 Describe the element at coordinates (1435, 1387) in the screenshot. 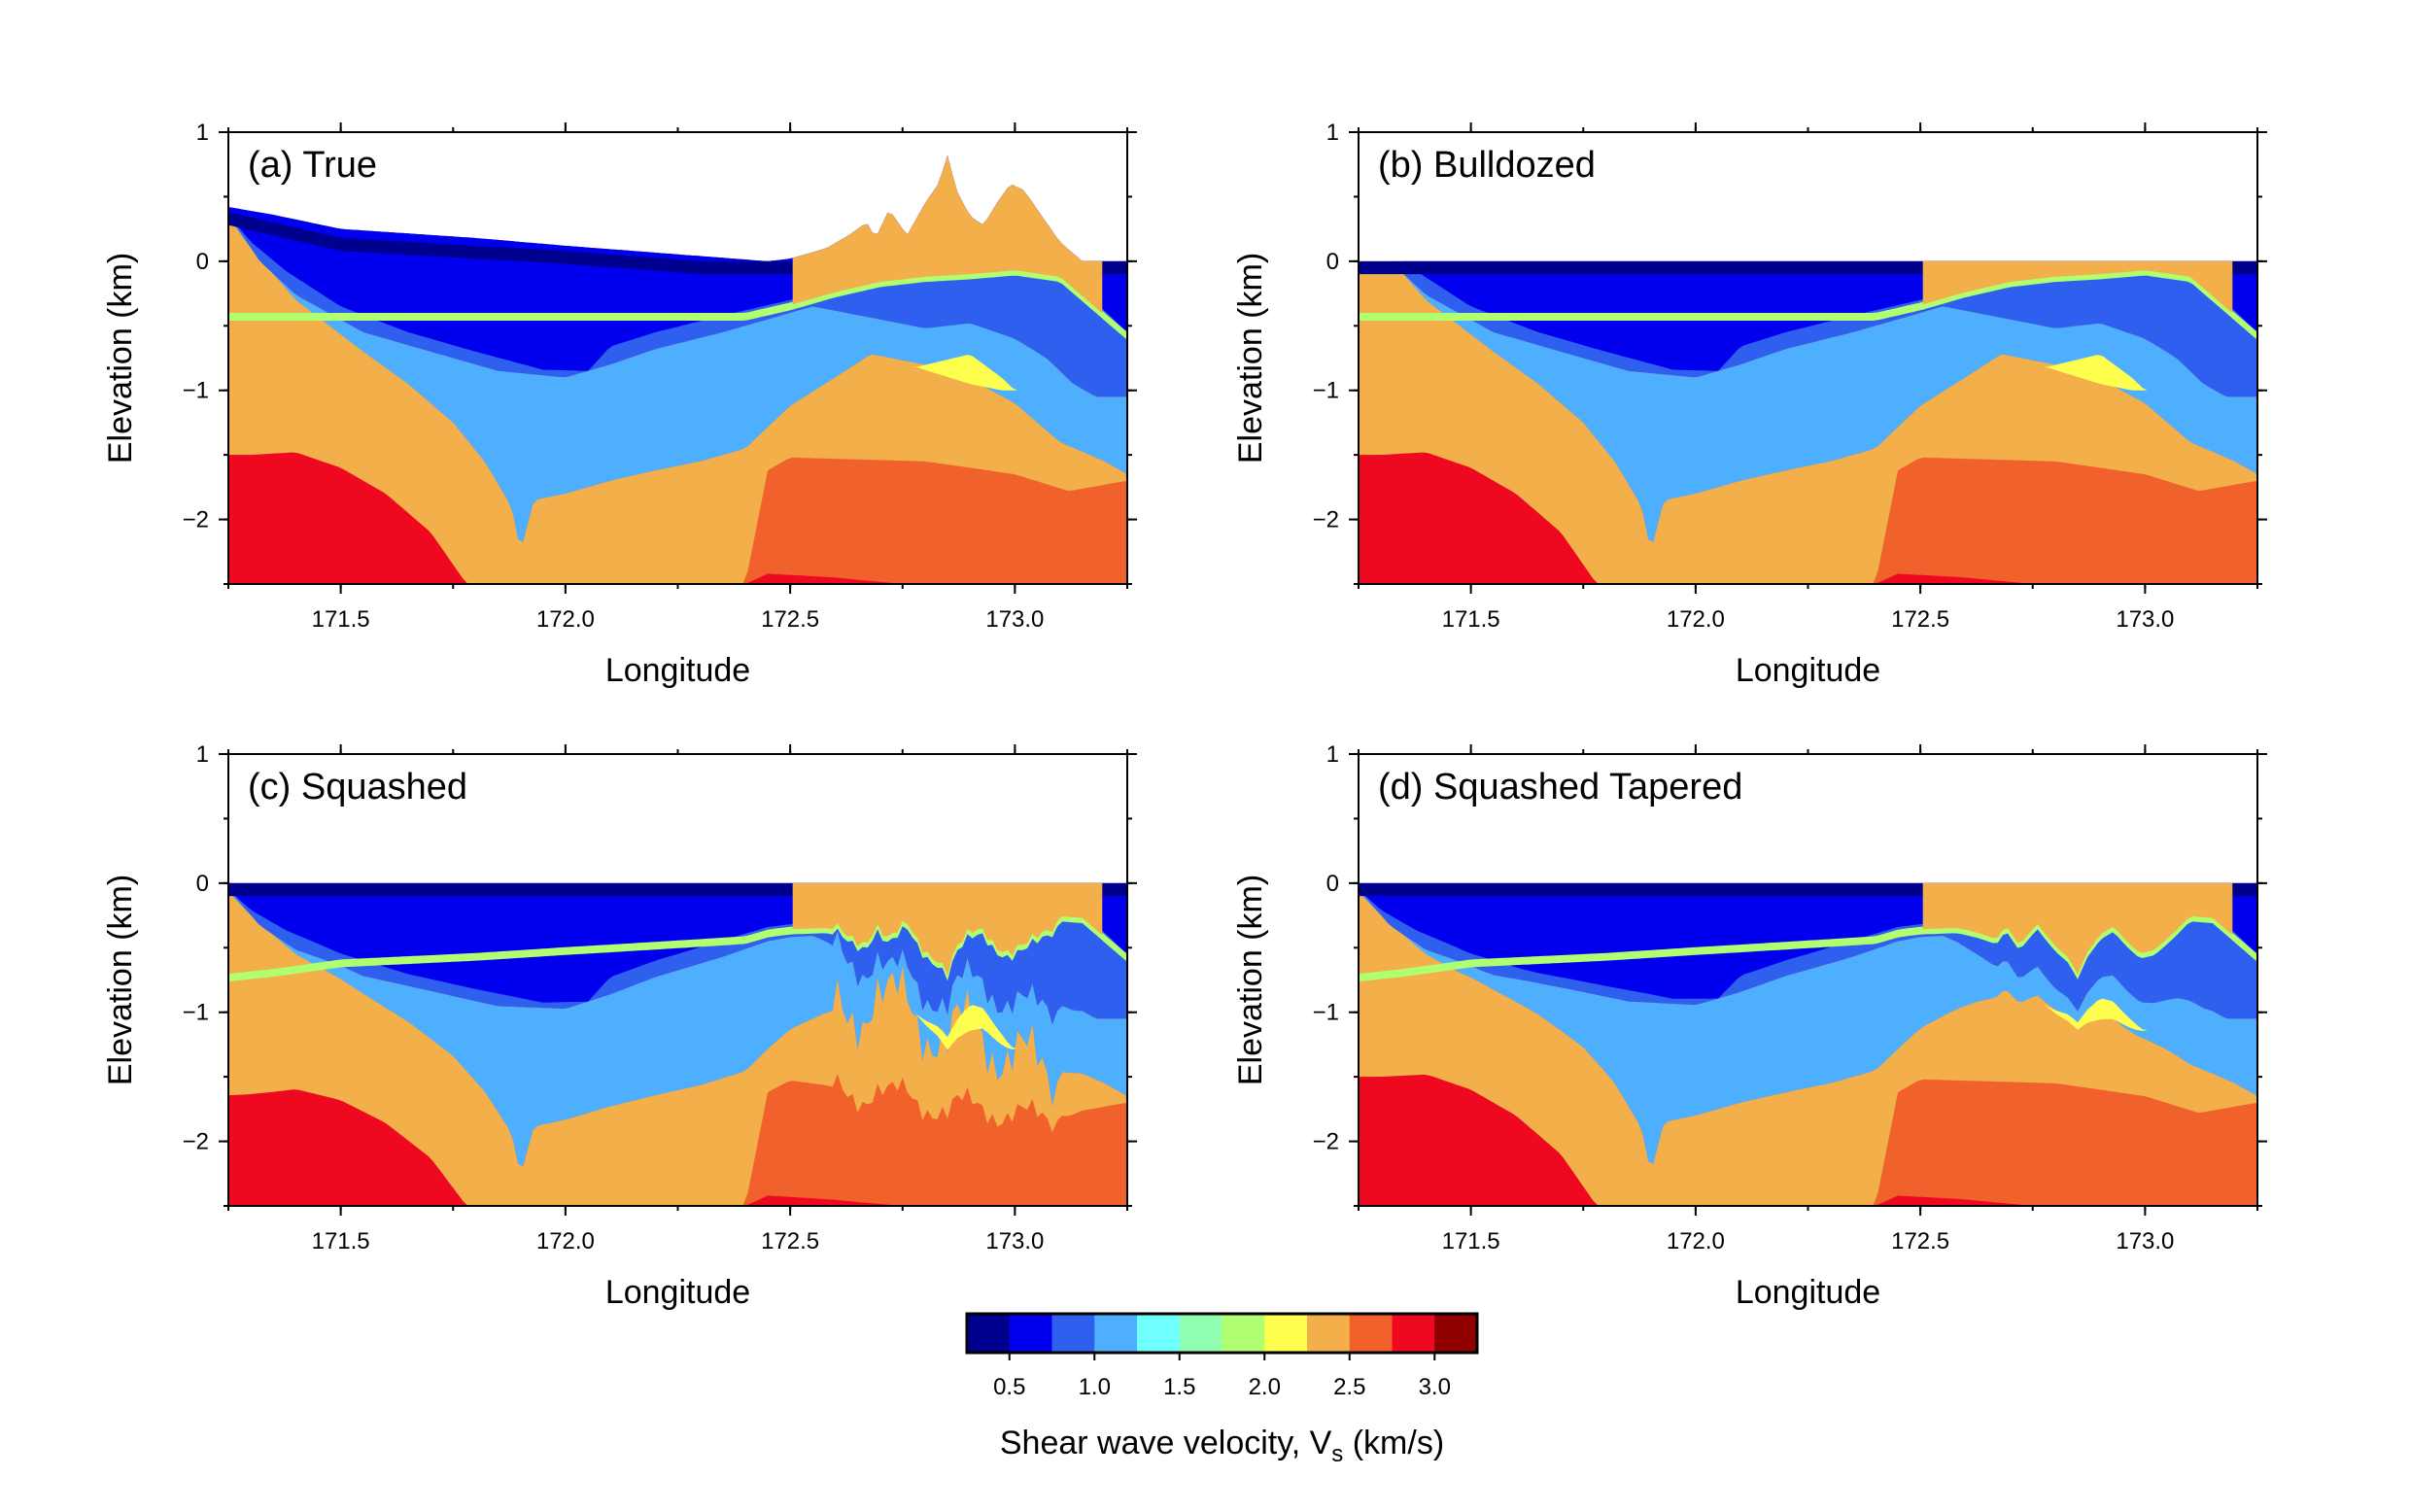

I see `colorbar-tick-label: 3.0` at that location.